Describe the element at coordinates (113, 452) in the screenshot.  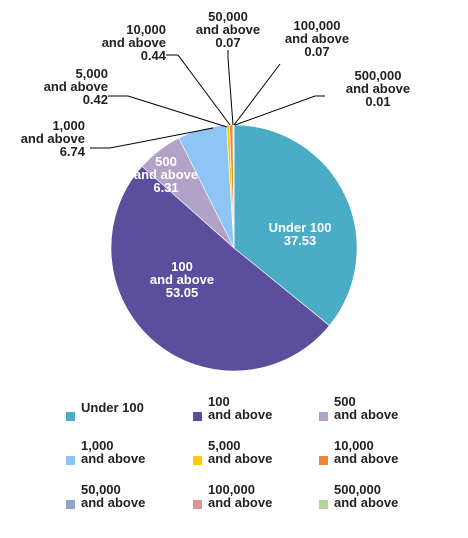
I see `legend-label-4: 1,000 and above` at that location.